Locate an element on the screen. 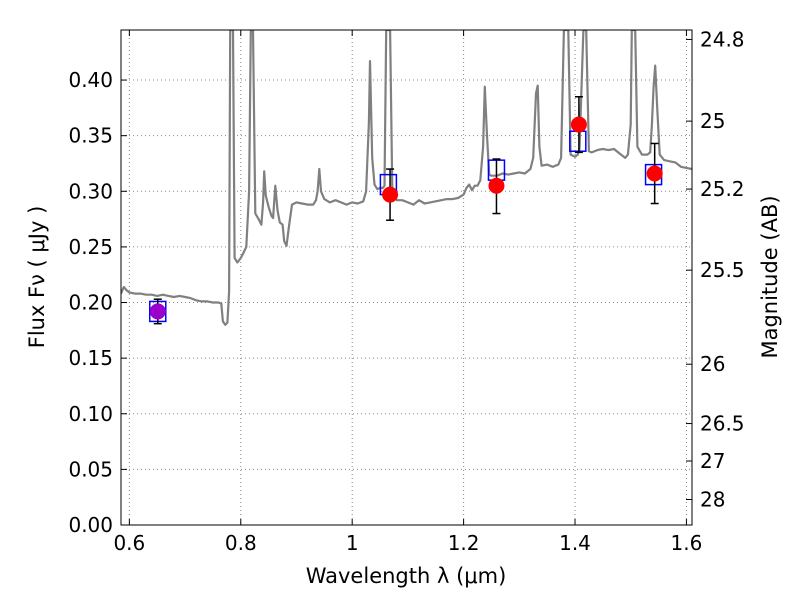 This screenshot has height=600, width=800. x-tick-label: 0.8 is located at coordinates (241, 543).